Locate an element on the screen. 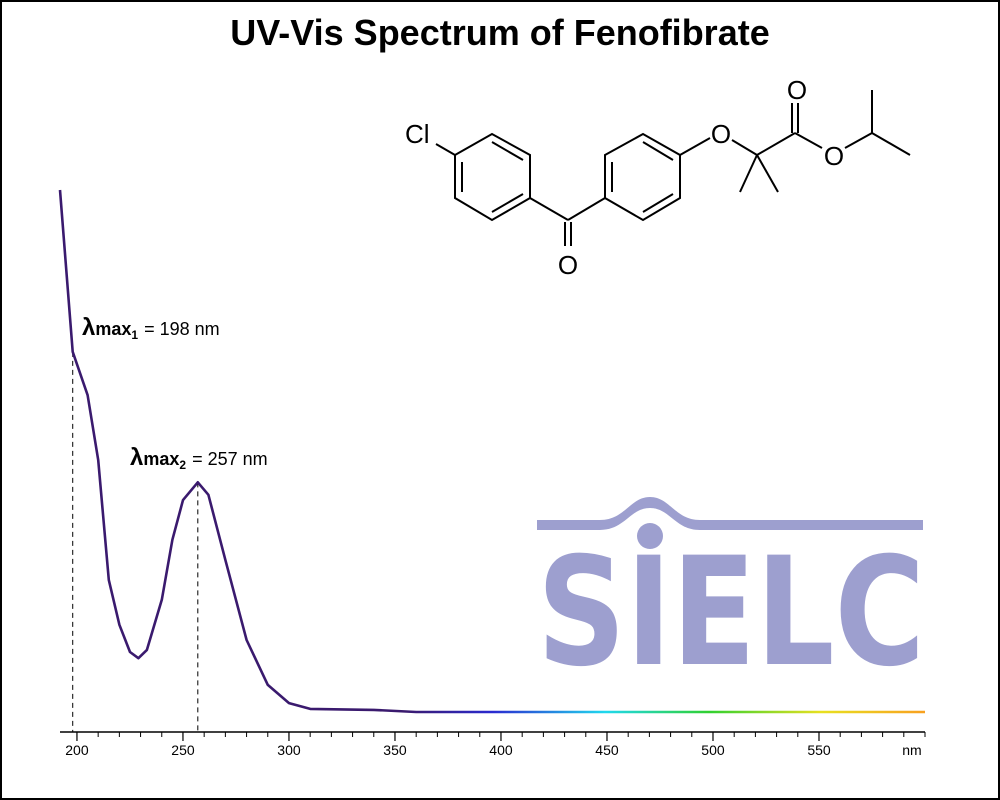 This screenshot has height=800, width=1000. atom-label: Cl is located at coordinates (417, 134).